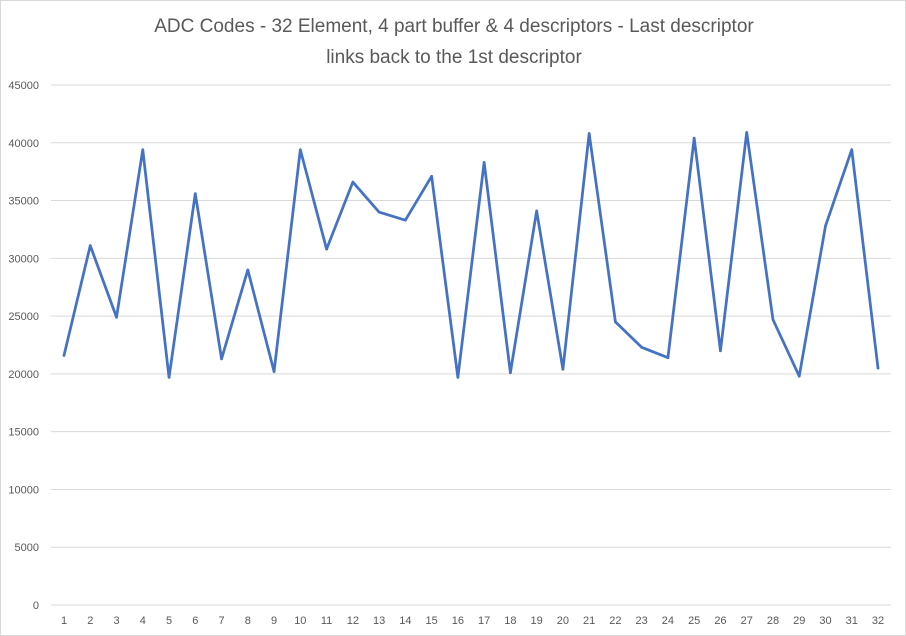 The image size is (906, 636). Describe the element at coordinates (405, 621) in the screenshot. I see `x-tick-label: 14` at that location.